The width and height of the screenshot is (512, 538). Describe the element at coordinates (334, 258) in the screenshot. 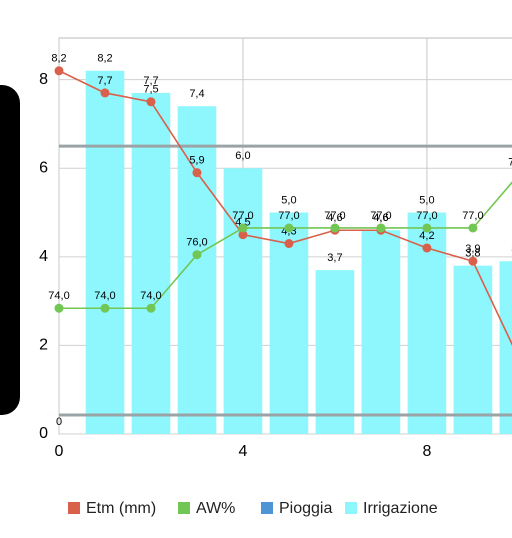

I see `value-label: 3,7` at that location.